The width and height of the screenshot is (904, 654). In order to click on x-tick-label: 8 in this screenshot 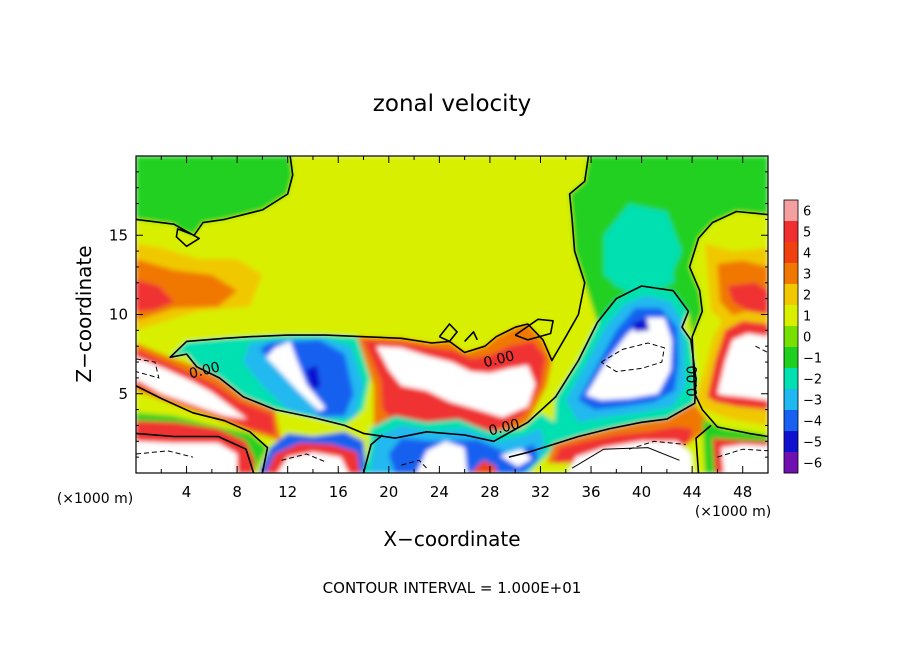, I will do `click(237, 492)`.